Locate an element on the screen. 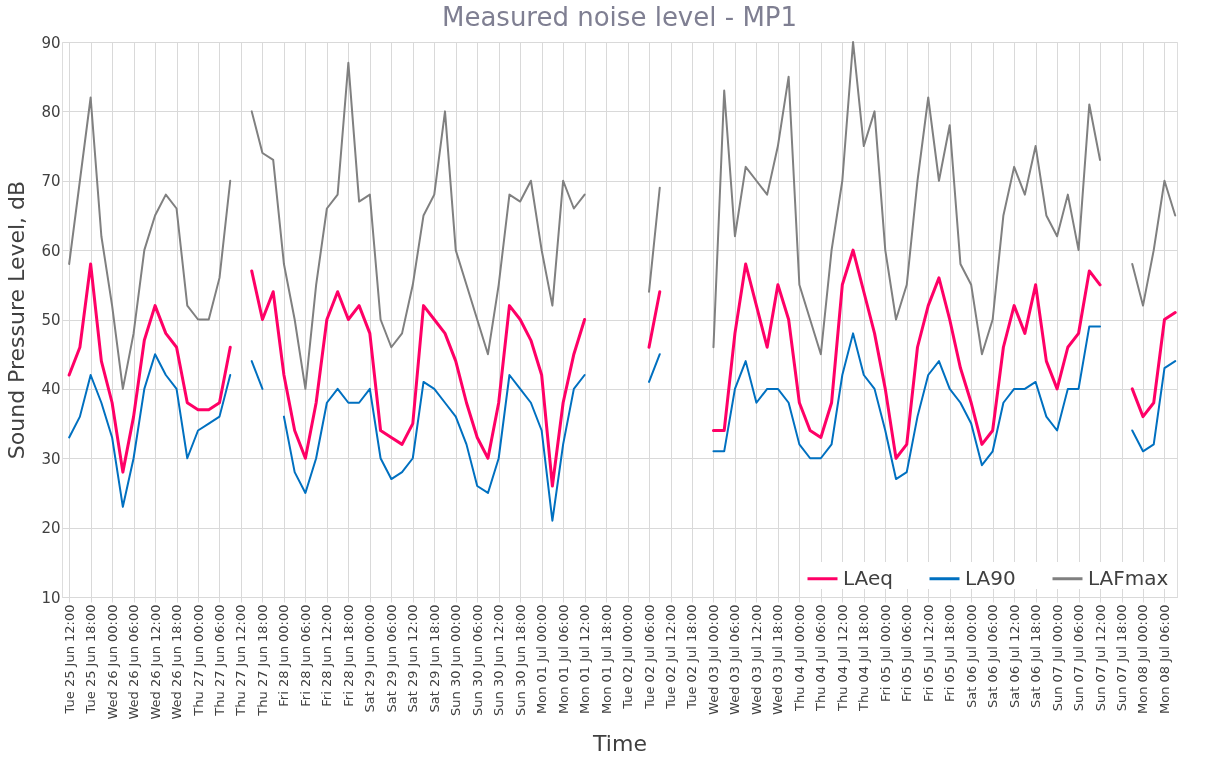 The width and height of the screenshot is (1208, 776). x-tick-label: Thu 04 Jul 12:00 is located at coordinates (842, 658).